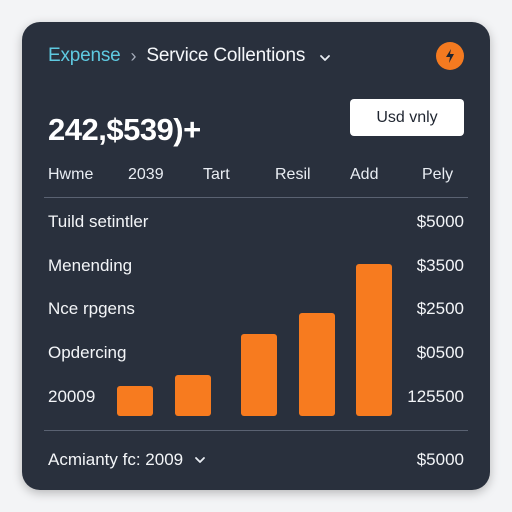  Describe the element at coordinates (440, 265) in the screenshot. I see `row-value: $3500` at that location.